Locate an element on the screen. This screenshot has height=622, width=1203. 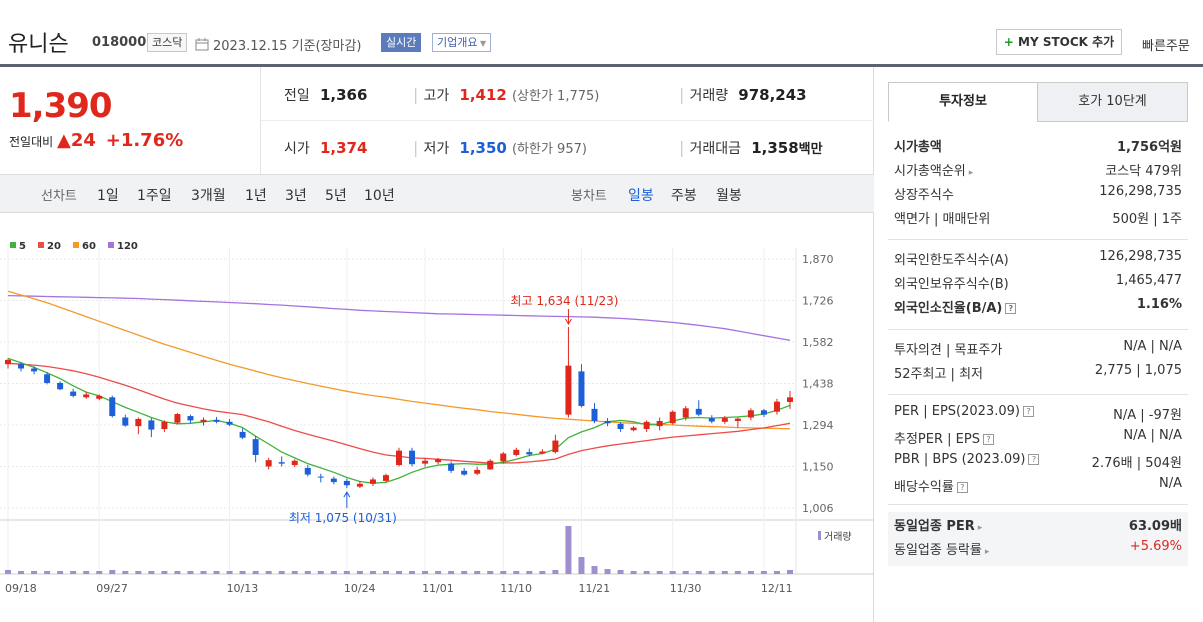
legend-label: 60 is located at coordinates (89, 246).